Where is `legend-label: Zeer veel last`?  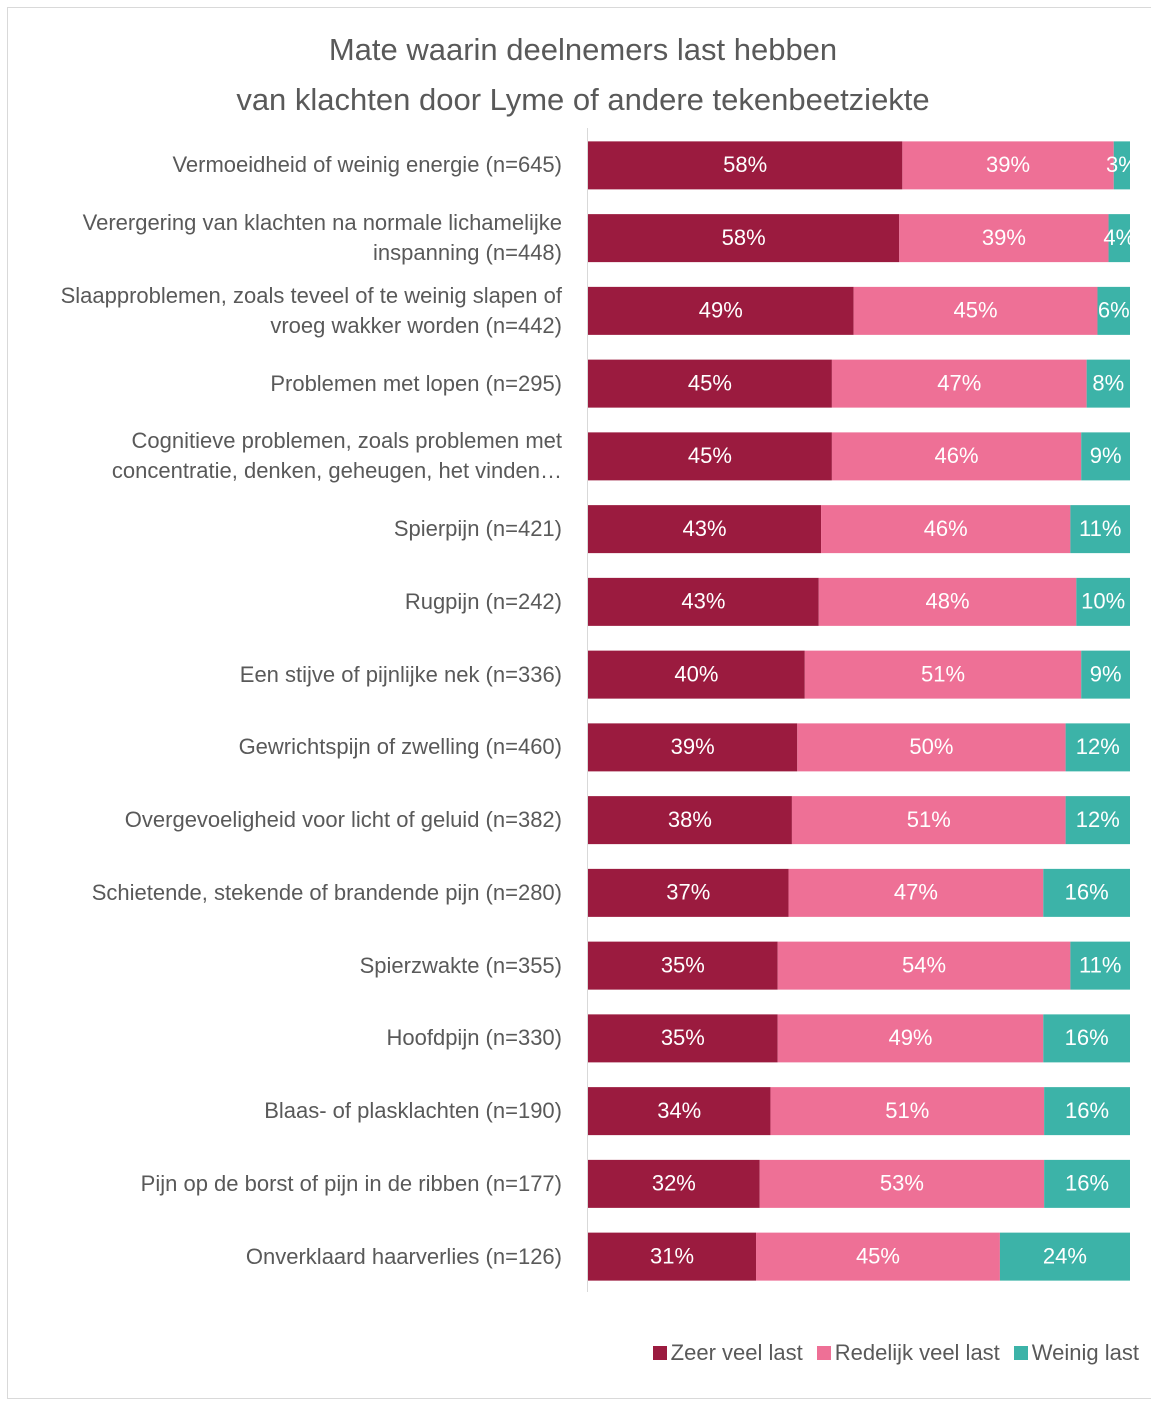
legend-label: Zeer veel last is located at coordinates (736, 1352).